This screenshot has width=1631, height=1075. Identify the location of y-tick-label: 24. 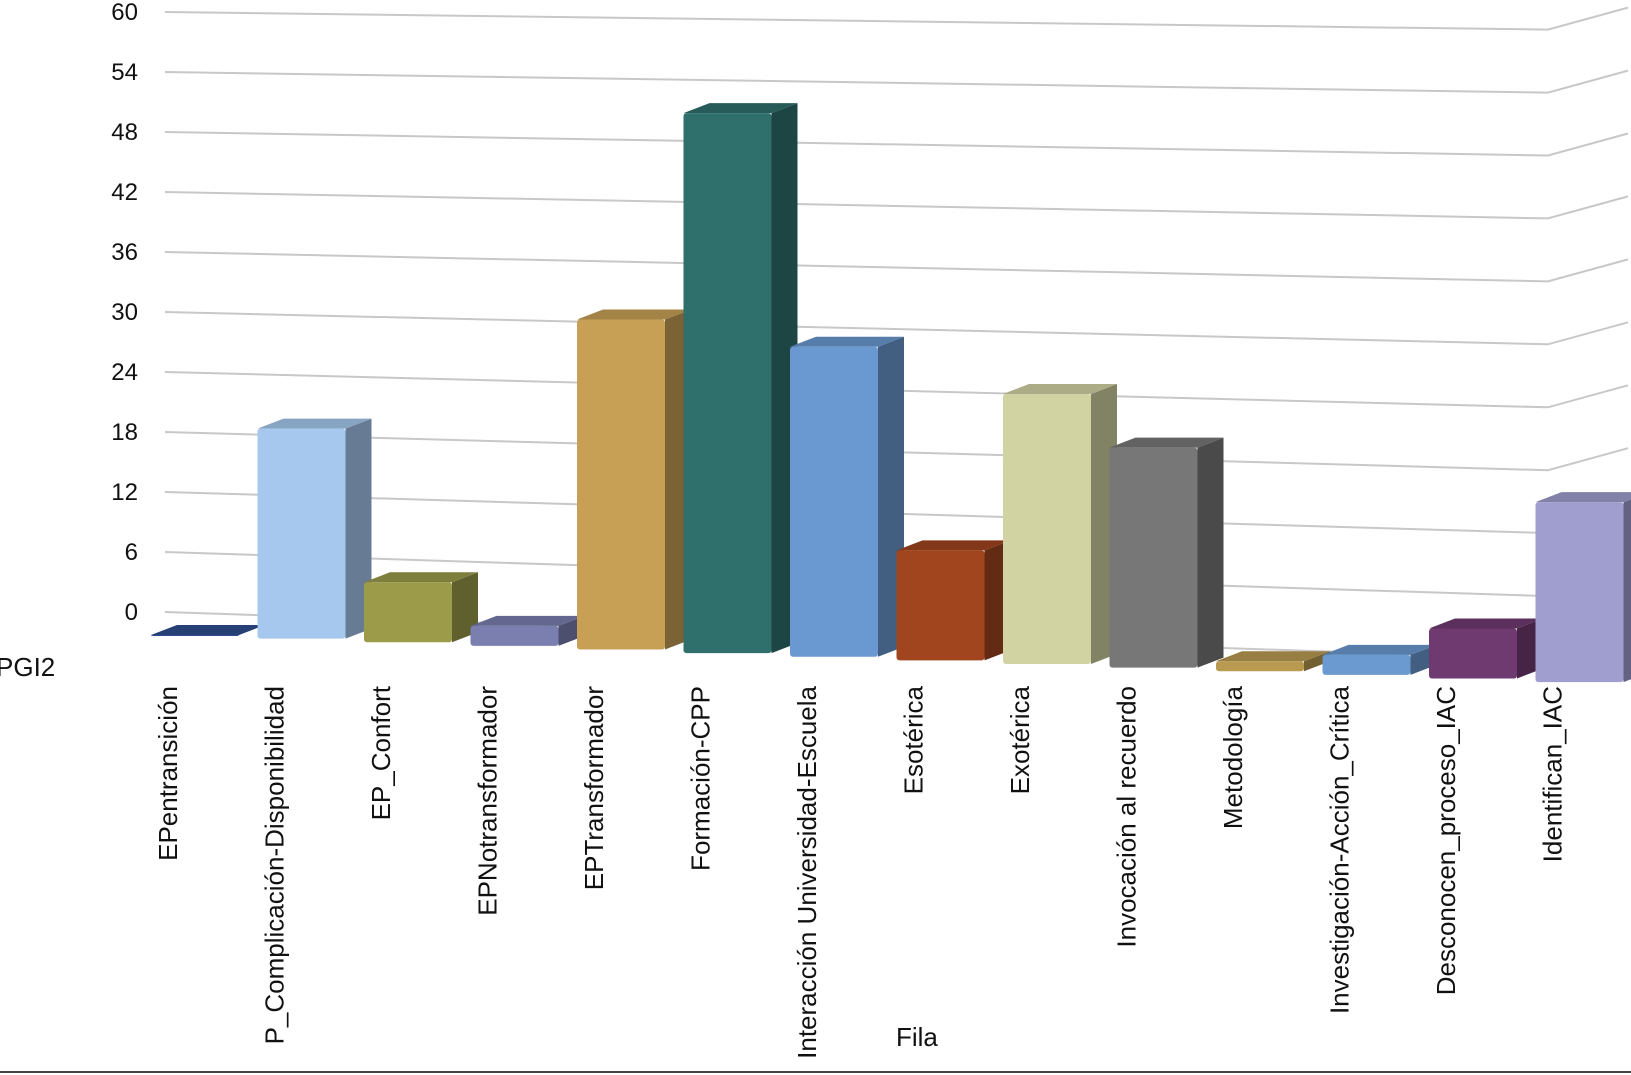
(124, 372).